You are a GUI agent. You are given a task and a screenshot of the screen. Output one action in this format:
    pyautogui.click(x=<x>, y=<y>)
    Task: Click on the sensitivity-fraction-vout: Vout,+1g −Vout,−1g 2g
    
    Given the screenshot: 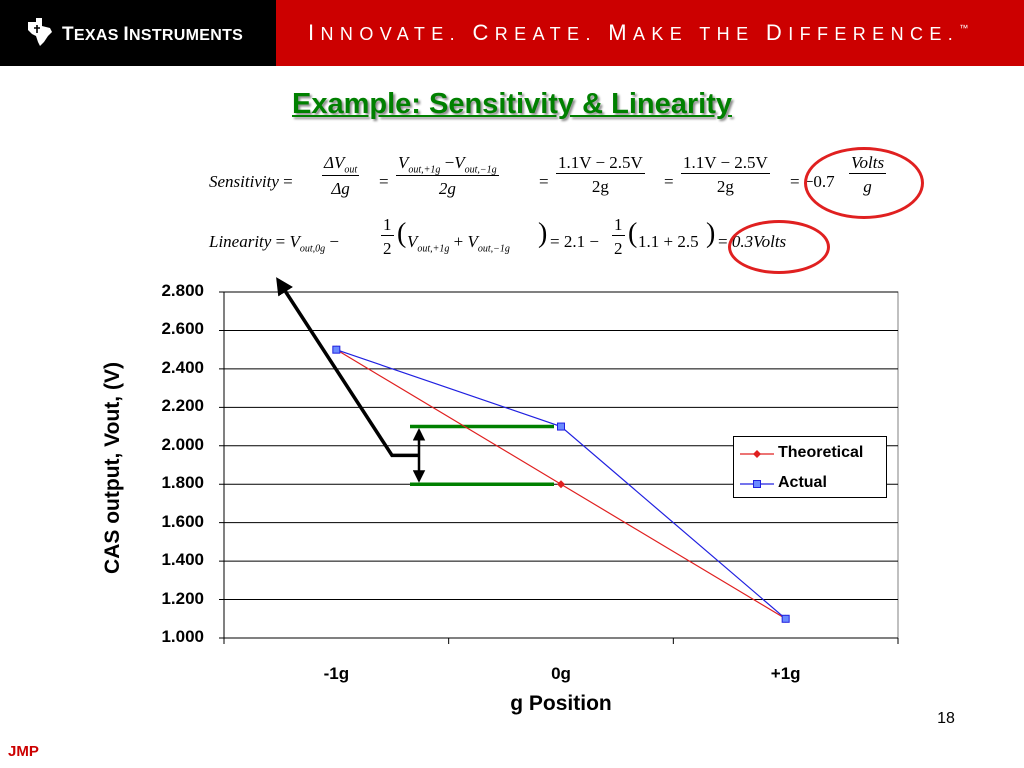 What is the action you would take?
    pyautogui.click(x=447, y=176)
    